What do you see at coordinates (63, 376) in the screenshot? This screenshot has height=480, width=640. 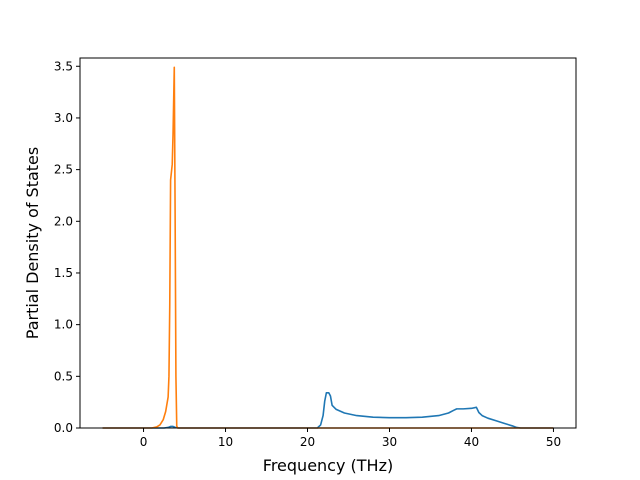 I see `y-tick-label: 0.5` at bounding box center [63, 376].